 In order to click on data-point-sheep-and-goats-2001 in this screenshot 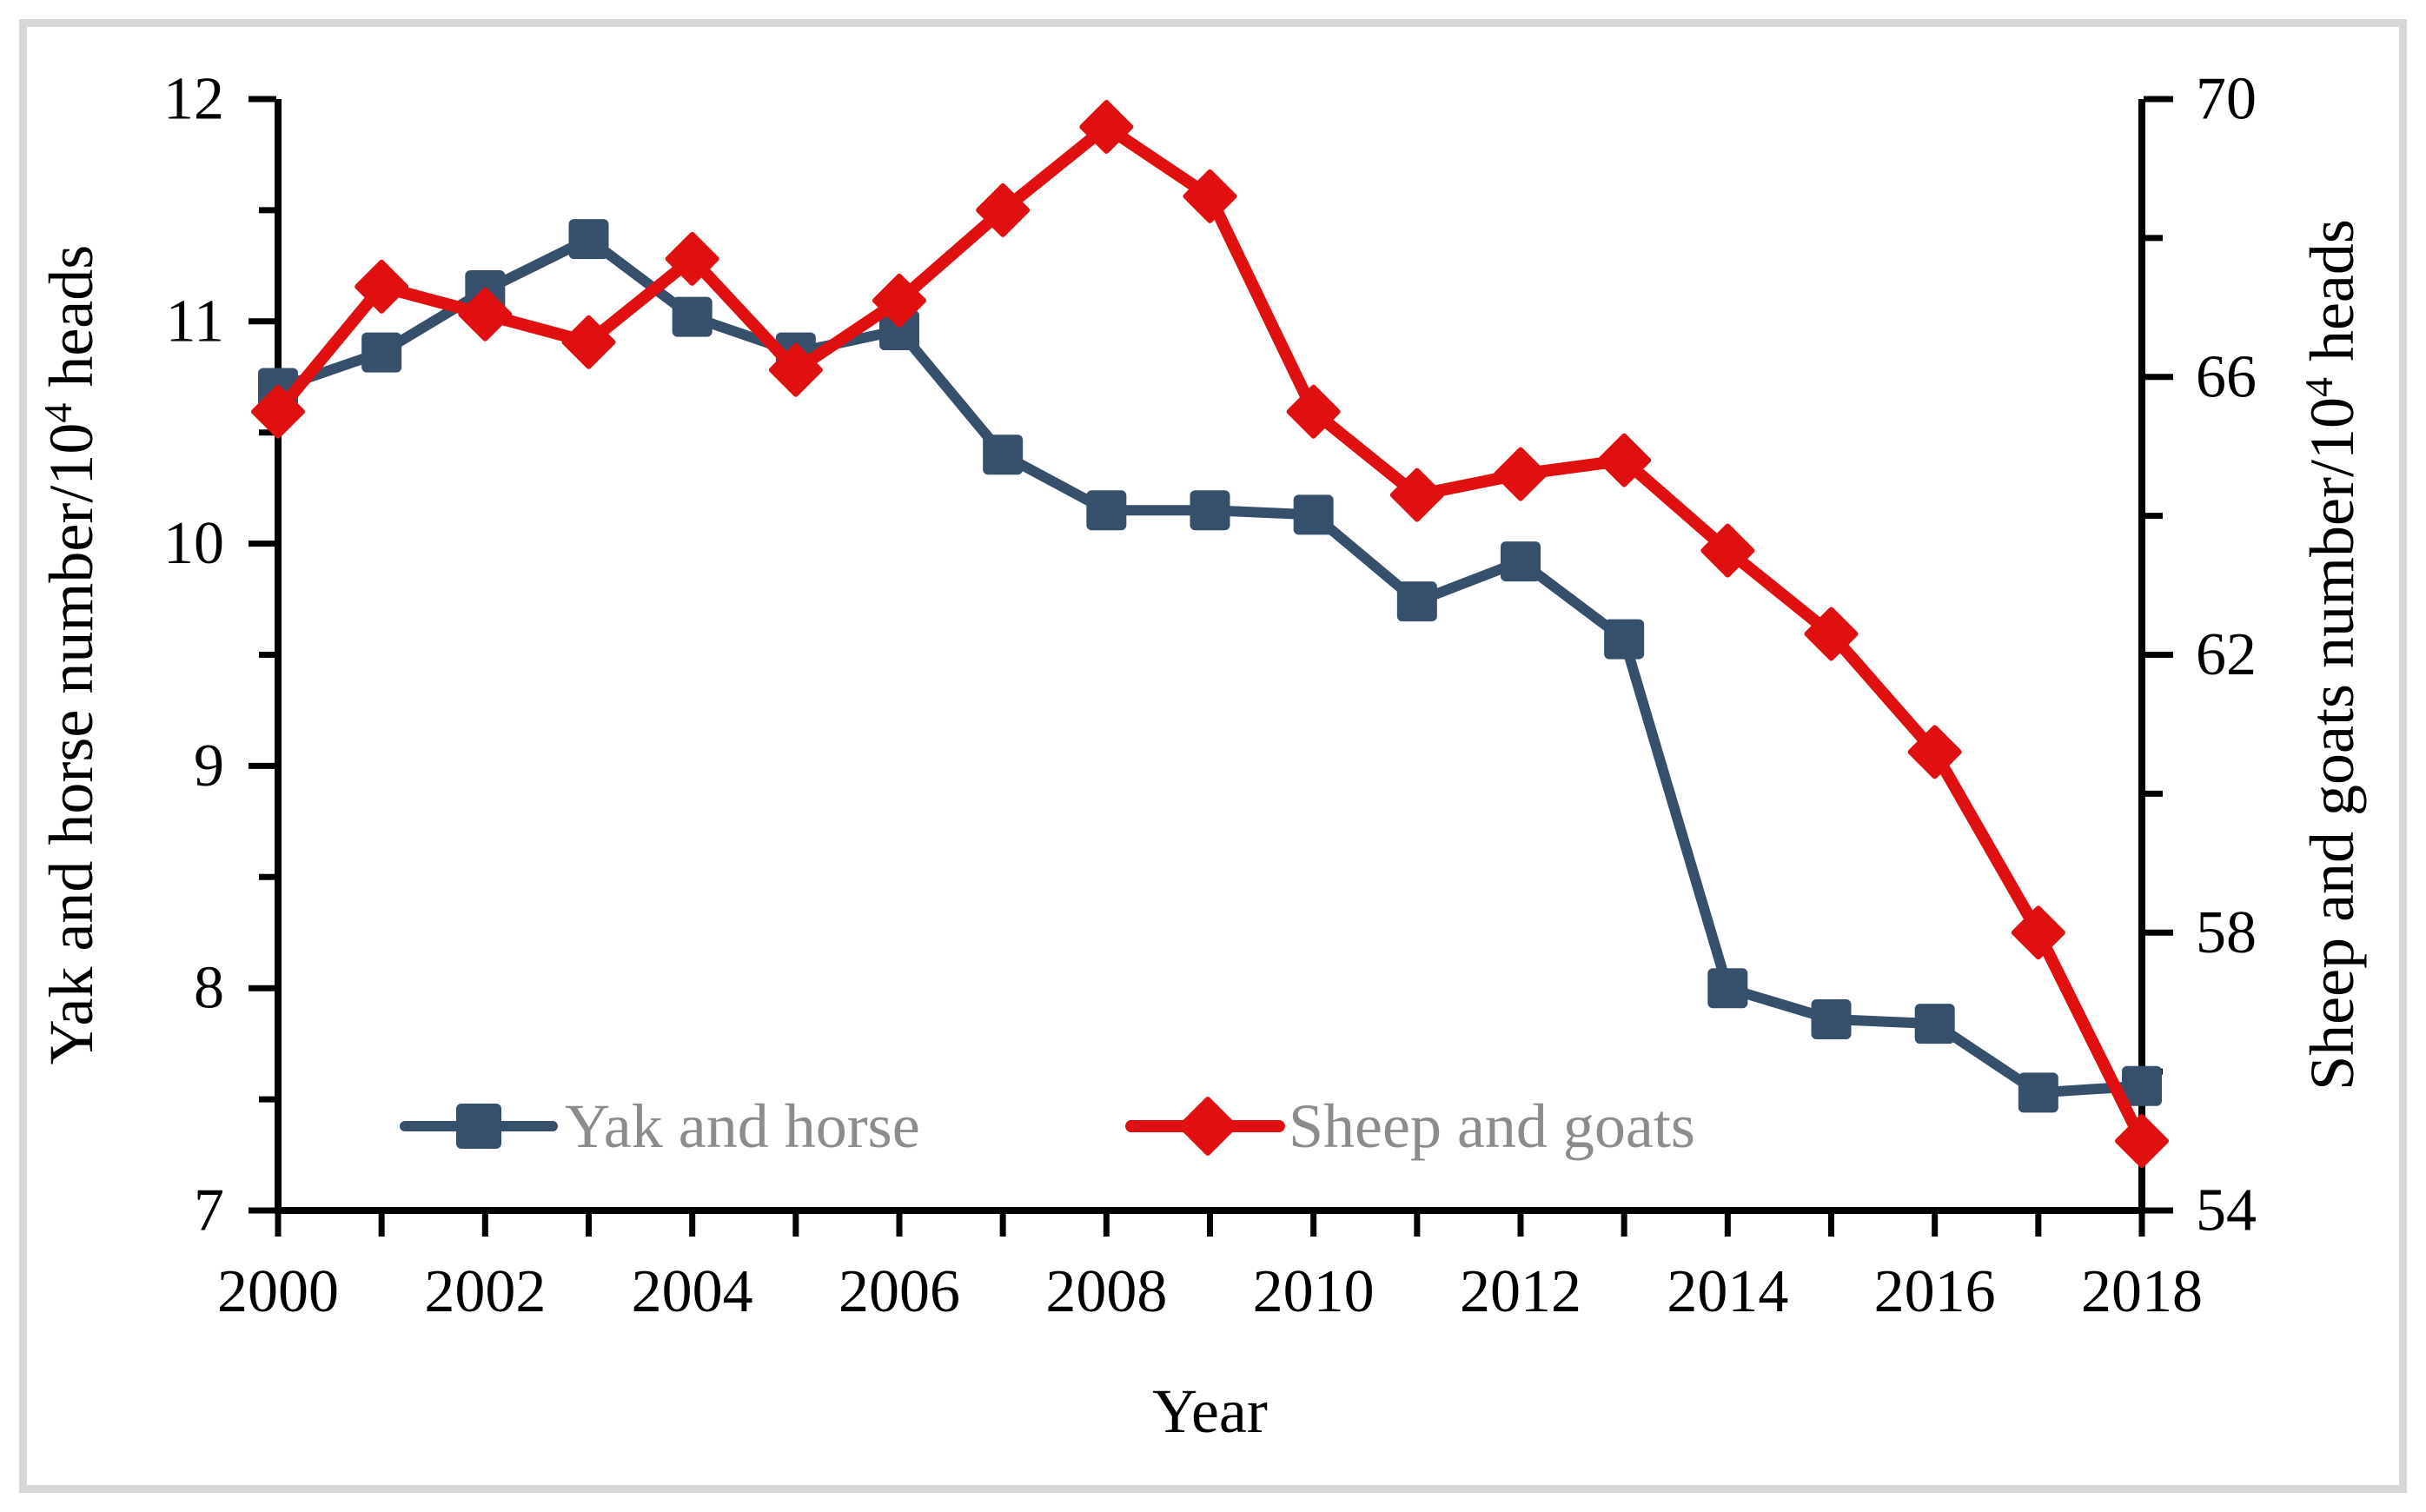, I will do `click(382, 286)`.